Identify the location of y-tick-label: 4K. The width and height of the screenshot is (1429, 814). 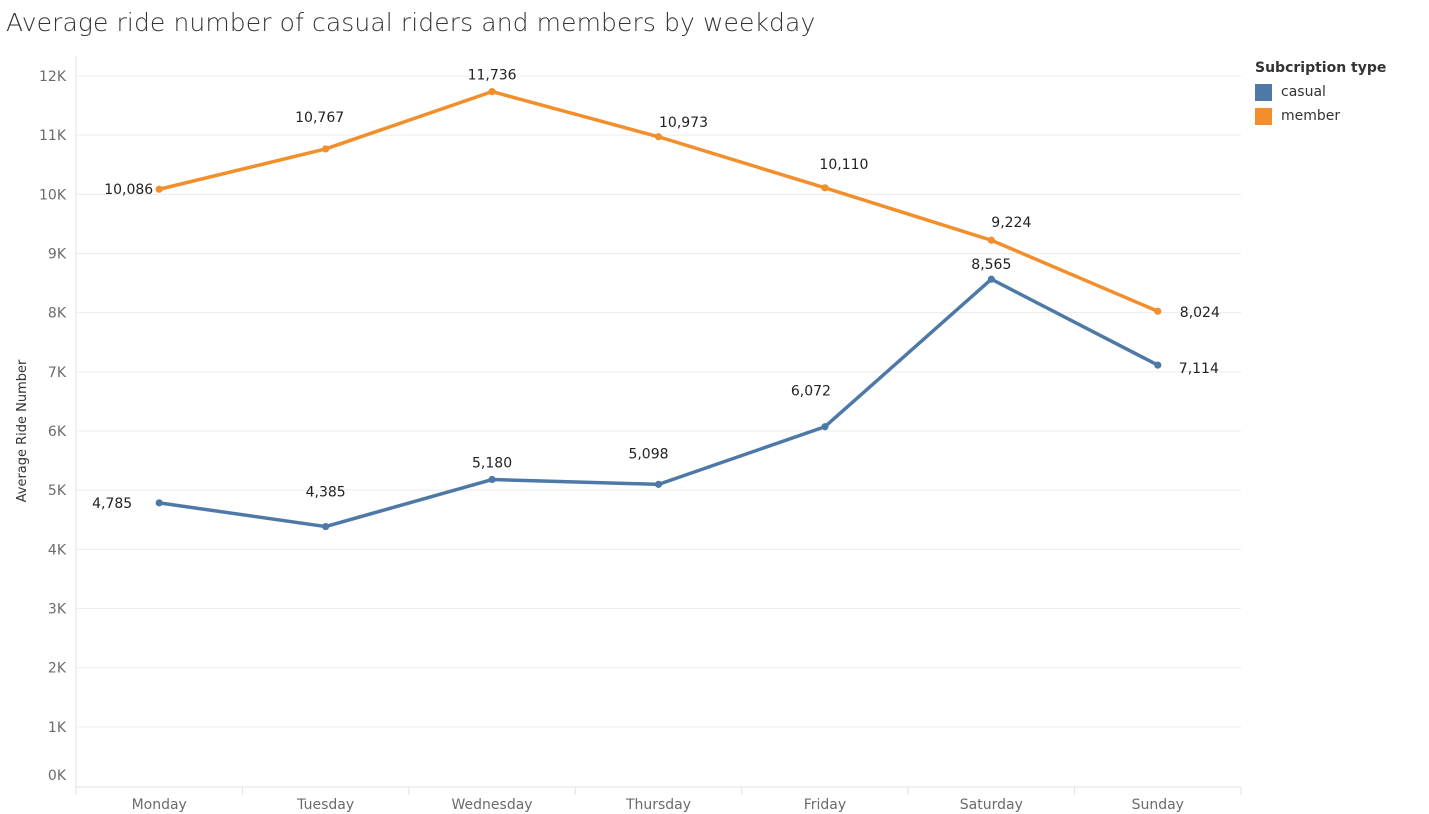
(57, 550).